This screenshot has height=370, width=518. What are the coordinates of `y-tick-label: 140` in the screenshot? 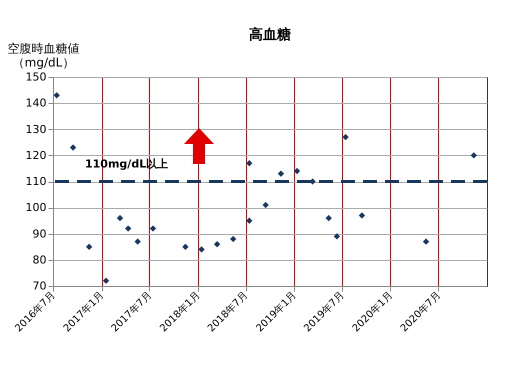 It's located at (36, 103).